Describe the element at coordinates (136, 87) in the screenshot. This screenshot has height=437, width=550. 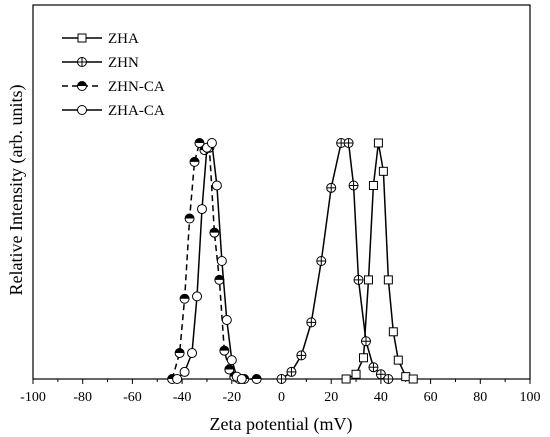
I see `legend-label: ZHN-CA` at that location.